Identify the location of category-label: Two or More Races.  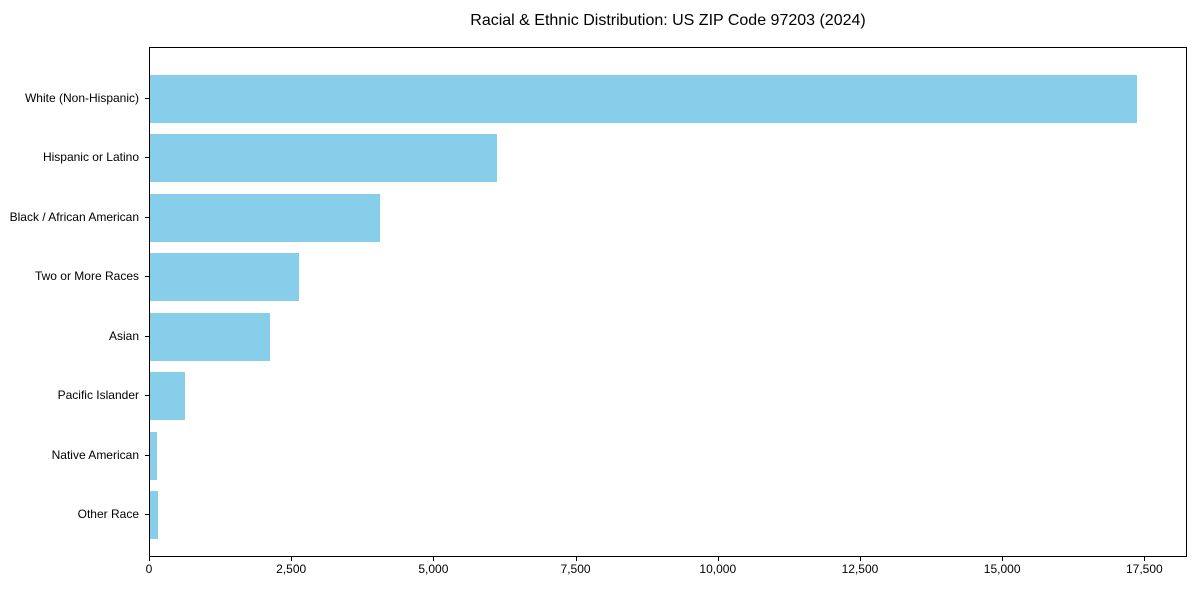
(86, 276).